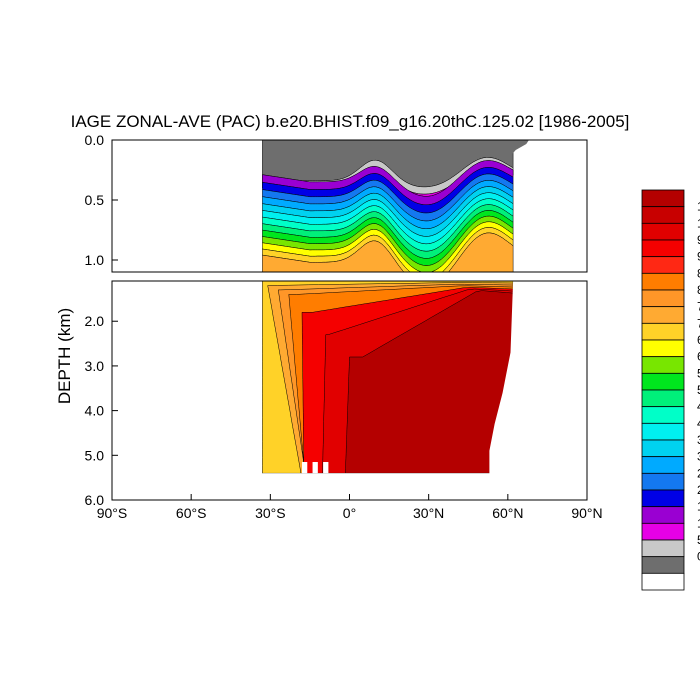 The height and width of the screenshot is (700, 700). What do you see at coordinates (428, 513) in the screenshot?
I see `x-tick-label: 30°N` at bounding box center [428, 513].